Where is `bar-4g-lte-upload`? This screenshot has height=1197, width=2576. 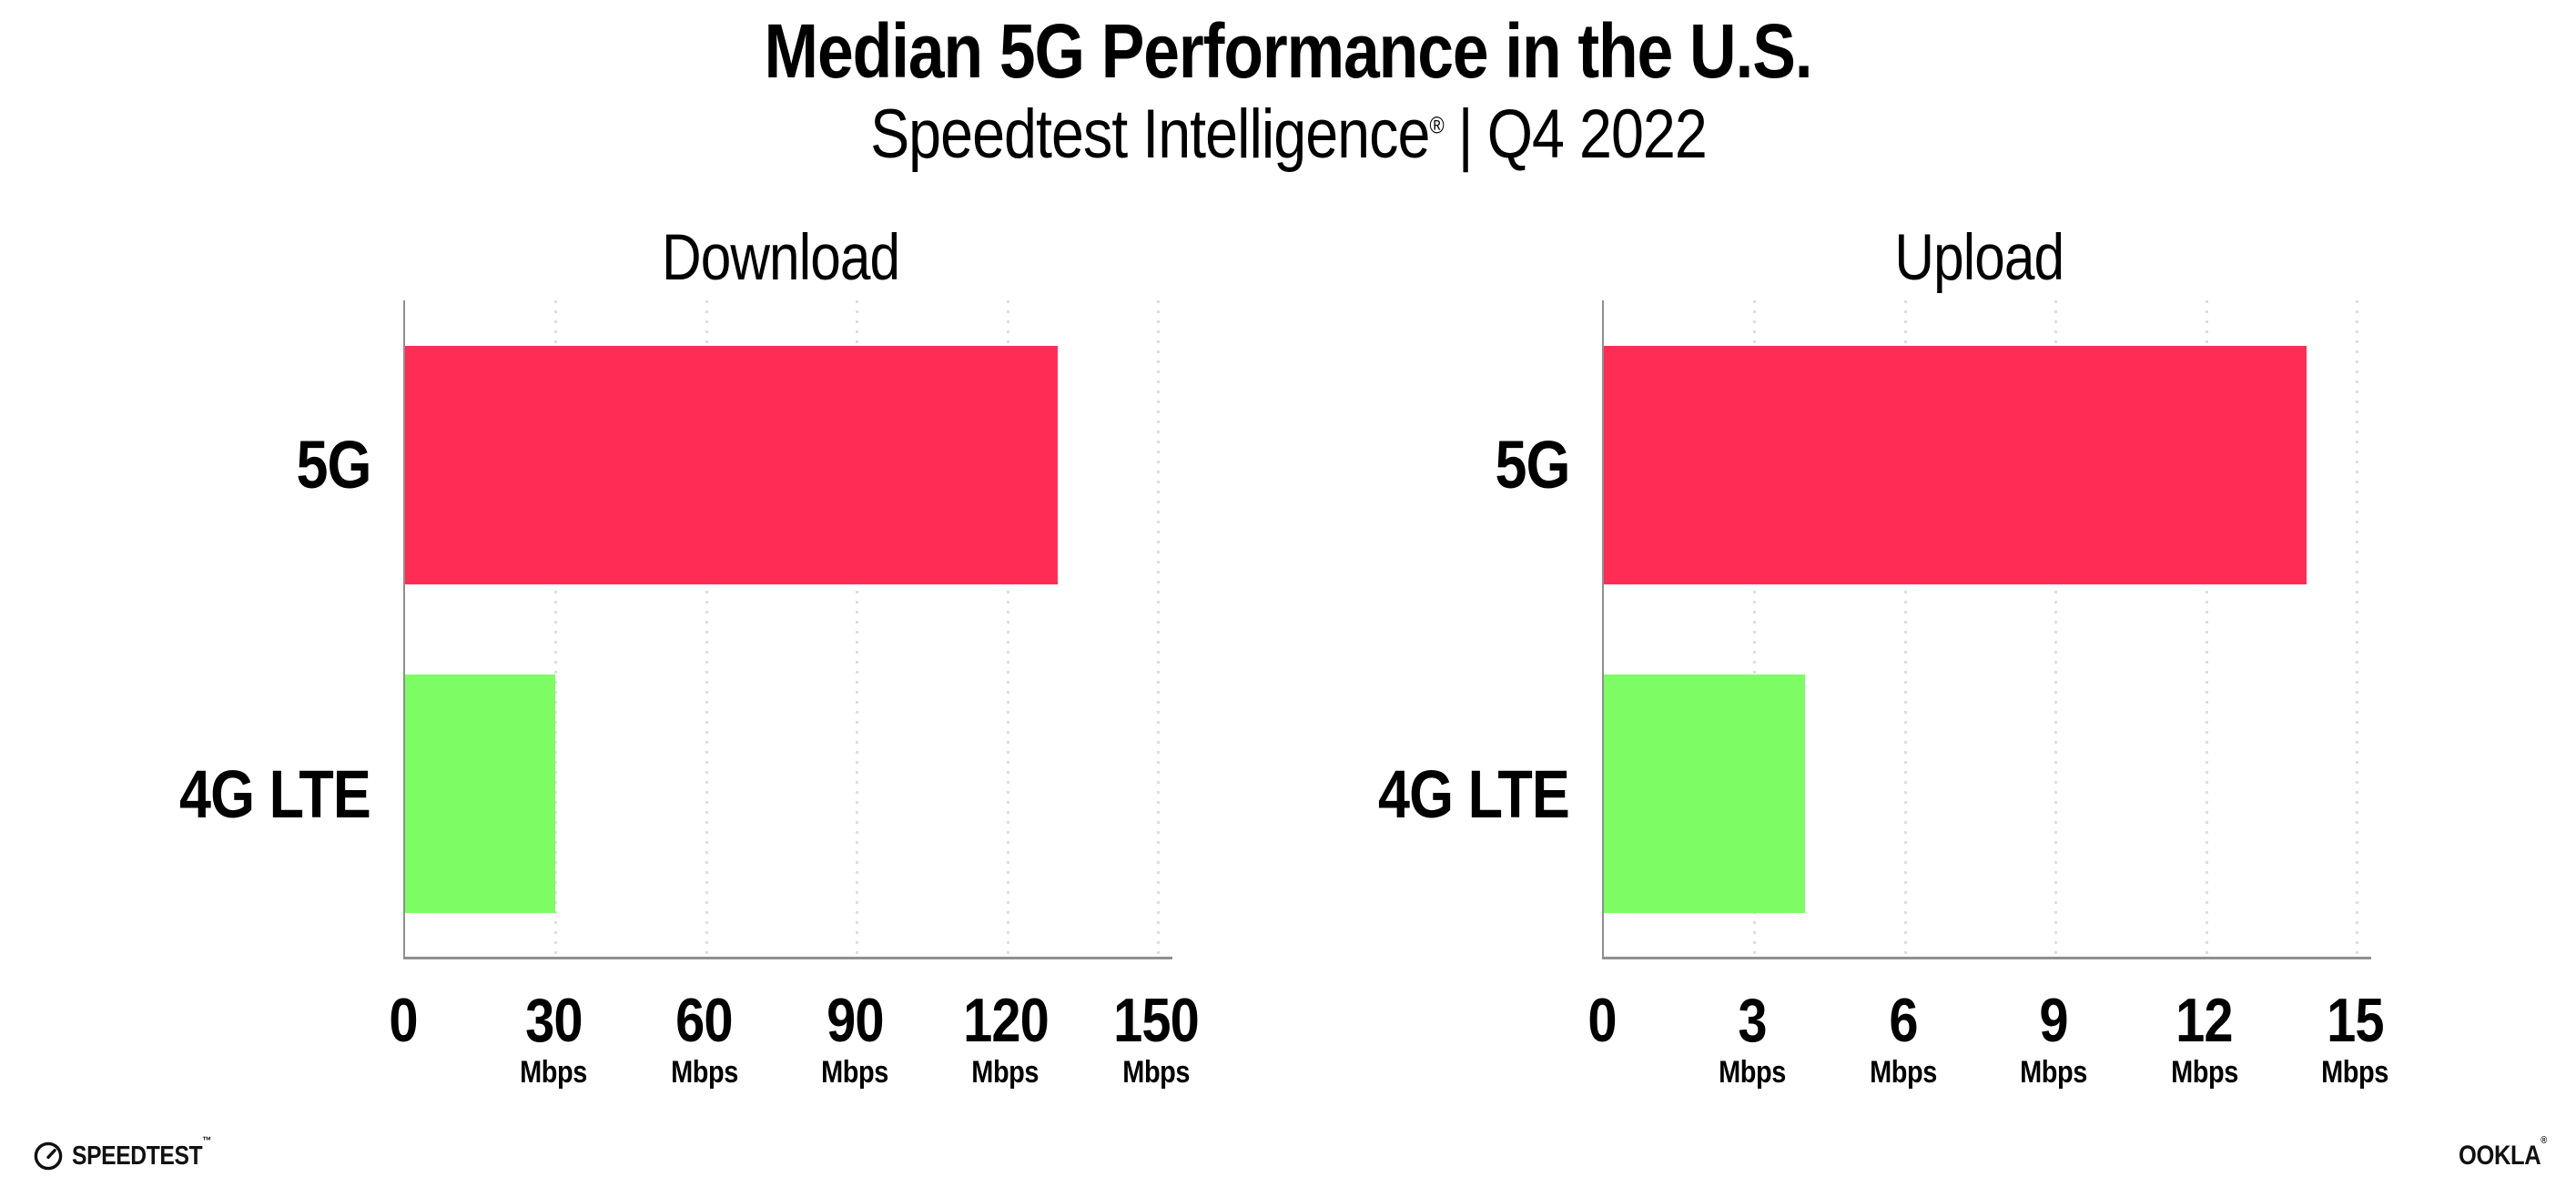
bar-4g-lte-upload is located at coordinates (1704, 795).